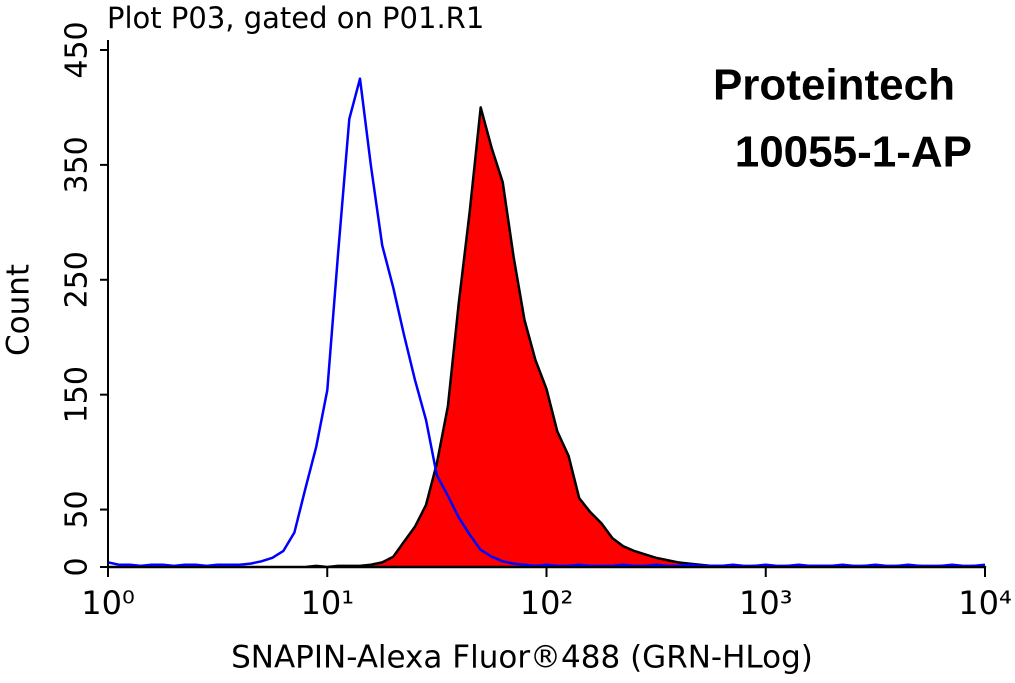 This screenshot has width=1015, height=683. What do you see at coordinates (853, 152) in the screenshot?
I see `annotation: 10055-1-AP` at bounding box center [853, 152].